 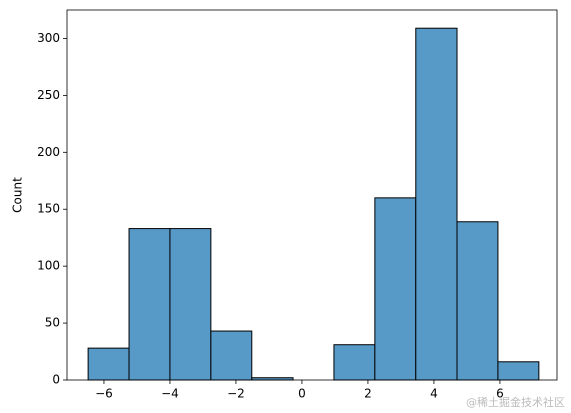 I want to click on y-tick-label: 200, so click(x=48, y=152).